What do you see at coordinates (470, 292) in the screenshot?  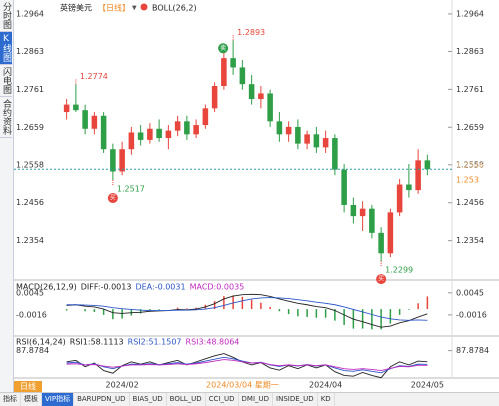 I see `macd-tick-label-right: 0.0045` at bounding box center [470, 292].